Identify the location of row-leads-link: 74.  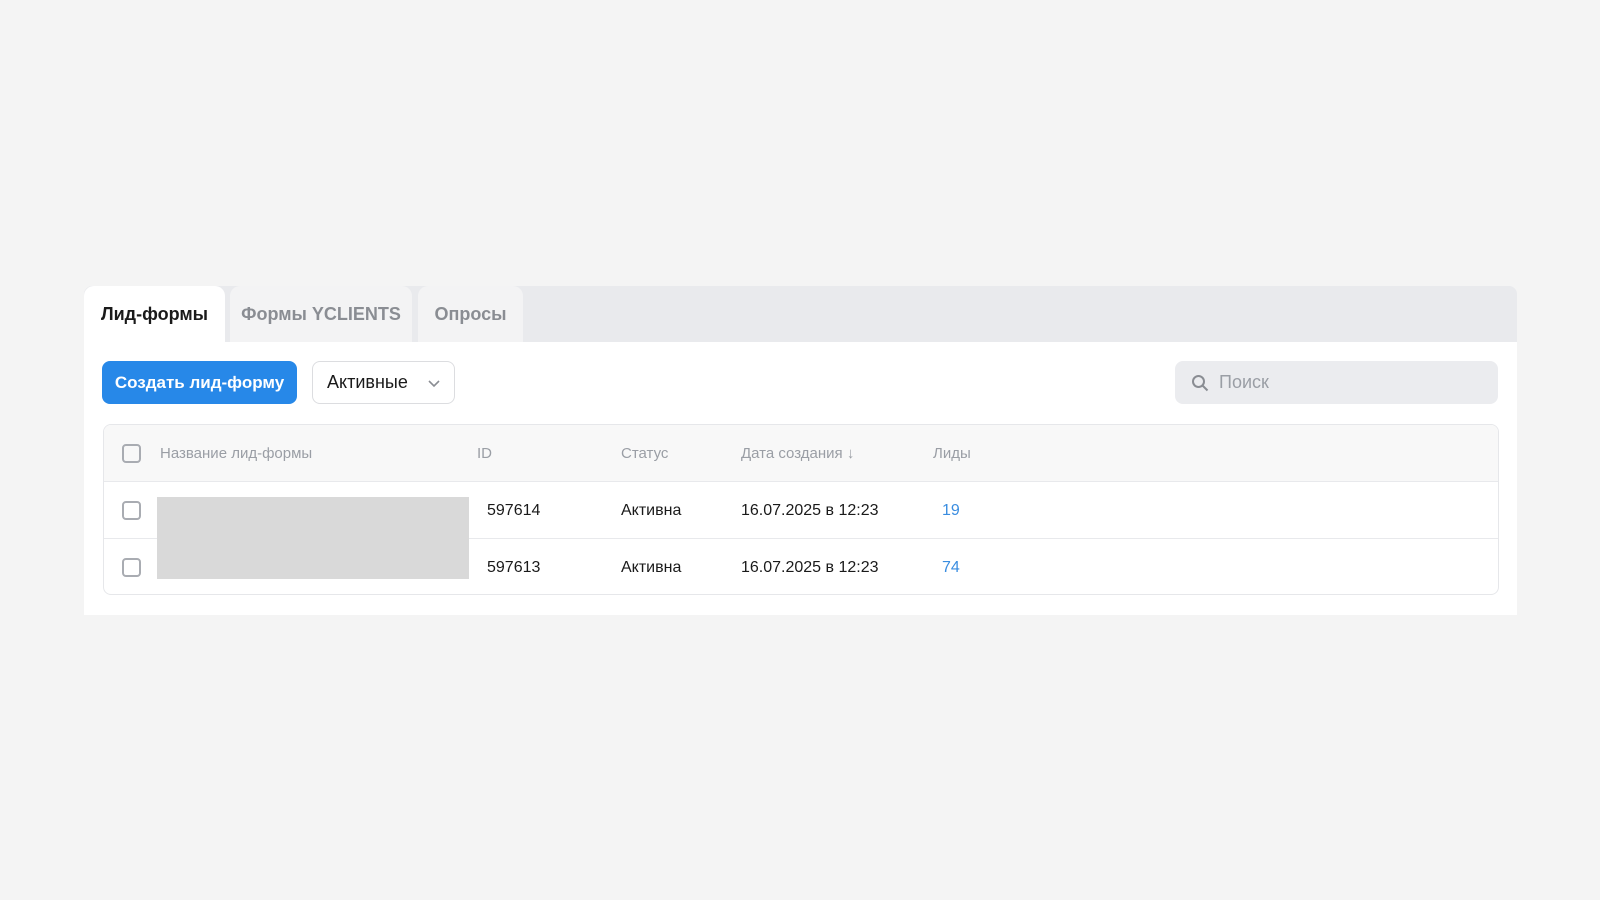
(951, 567).